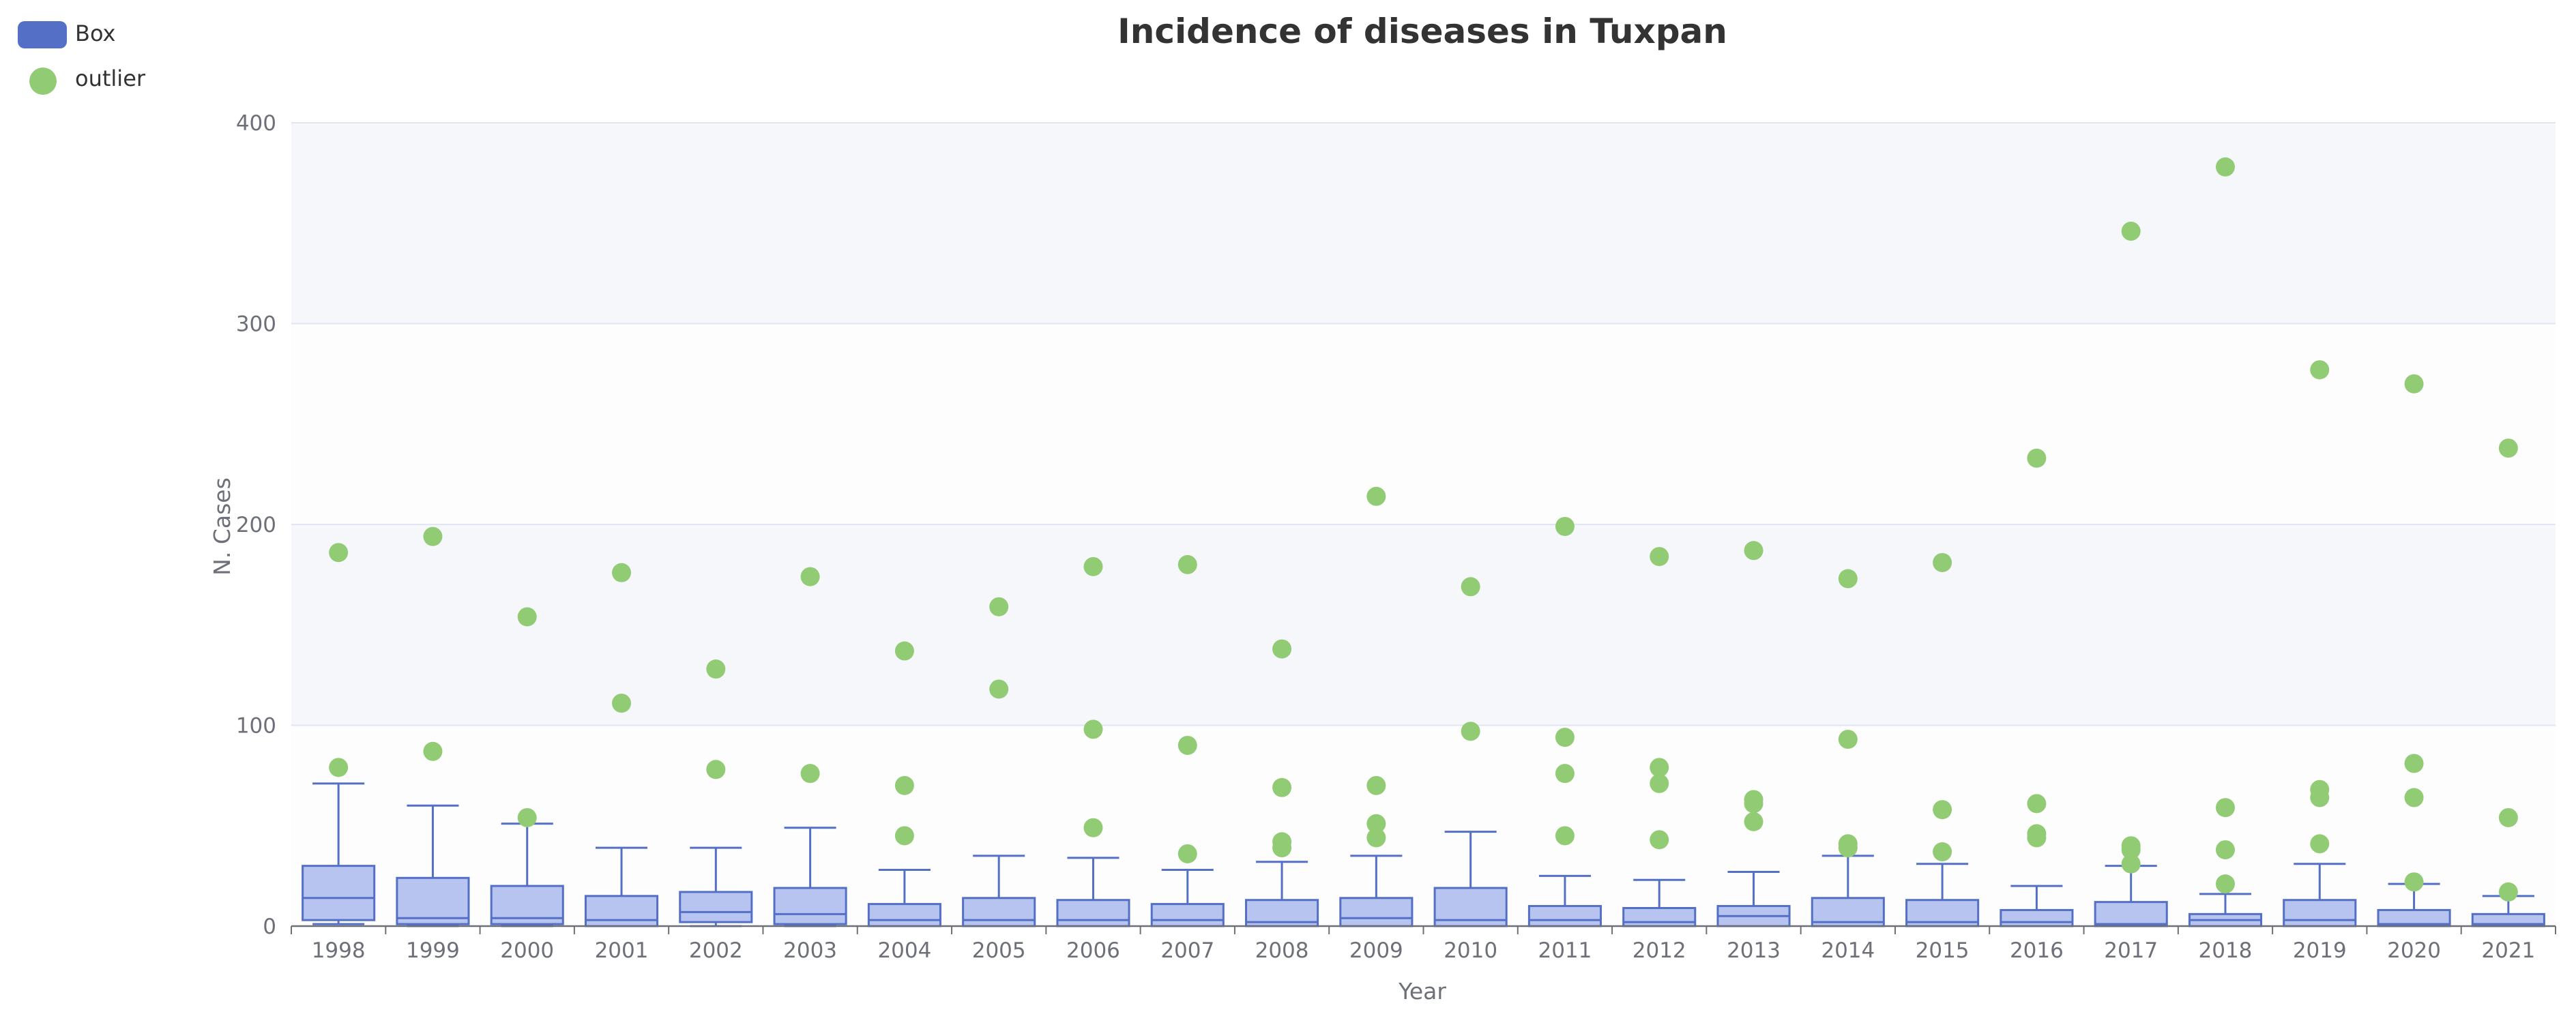  What do you see at coordinates (2508, 950) in the screenshot?
I see `x-tick-label: 2021` at bounding box center [2508, 950].